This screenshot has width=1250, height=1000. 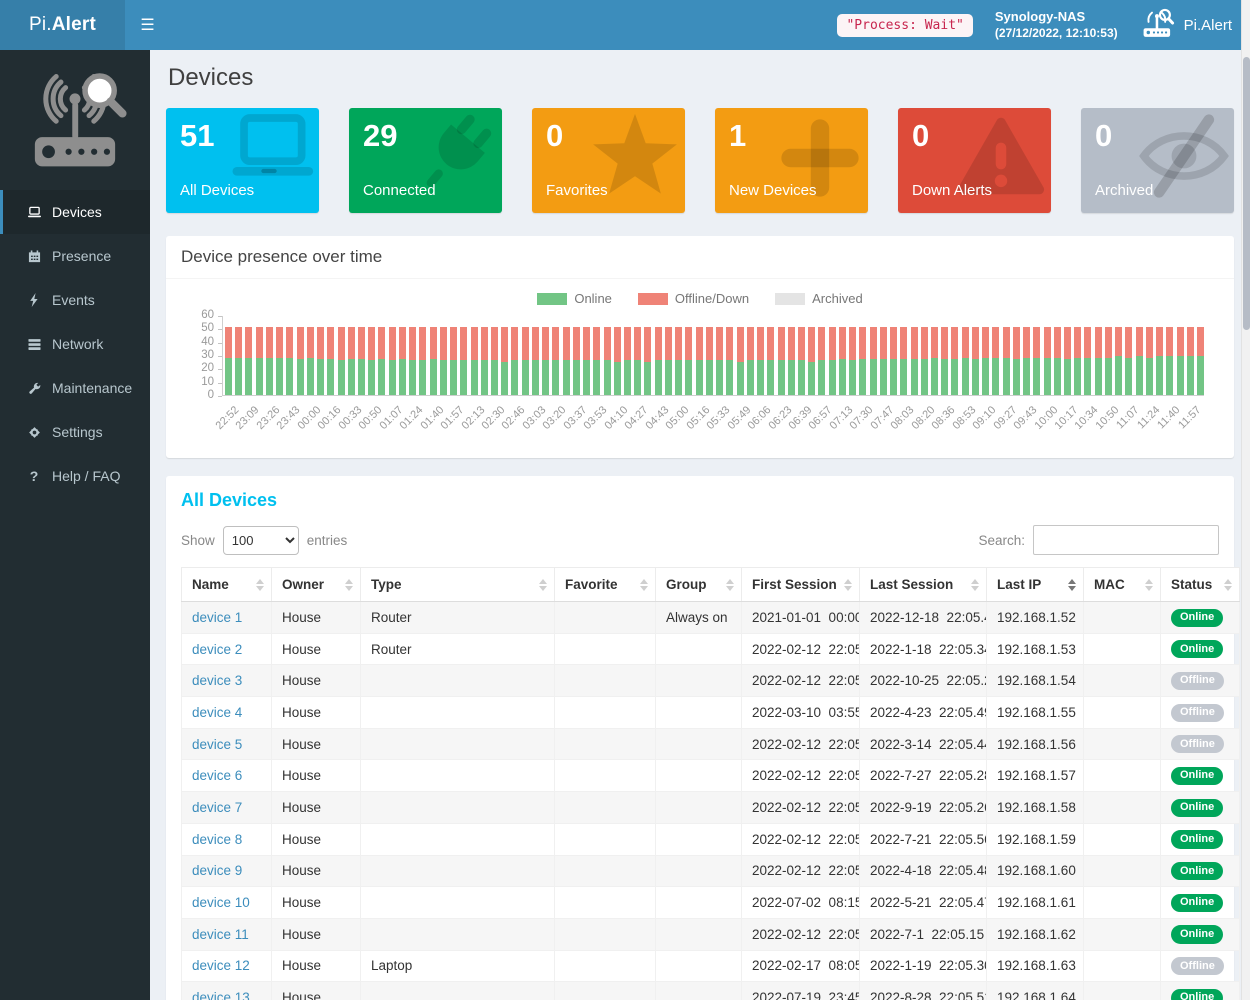 I want to click on cell-type: Router, so click(x=457, y=617).